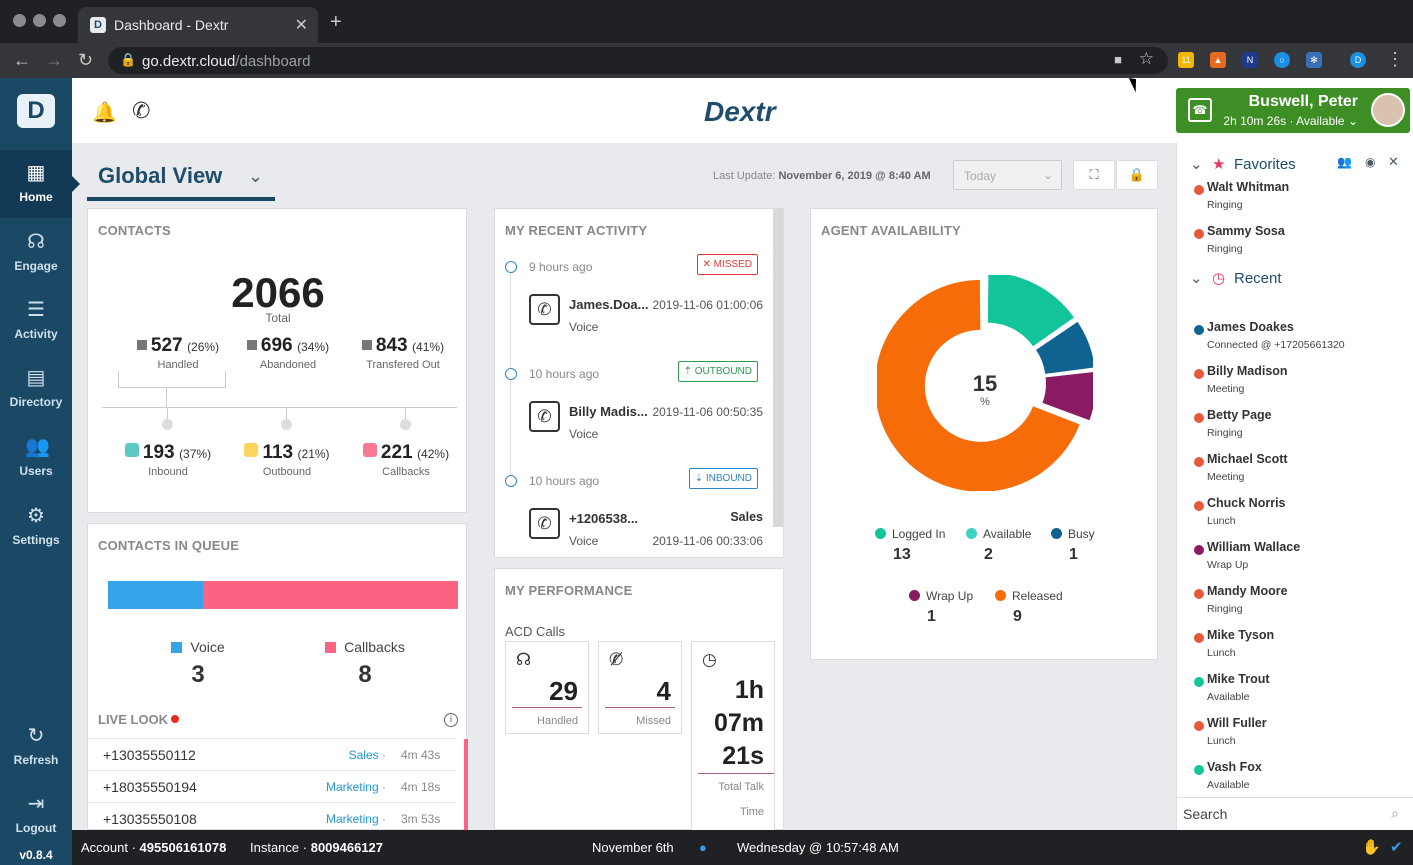 The height and width of the screenshot is (865, 1413). I want to click on eye-icon: ◉, so click(1370, 162).